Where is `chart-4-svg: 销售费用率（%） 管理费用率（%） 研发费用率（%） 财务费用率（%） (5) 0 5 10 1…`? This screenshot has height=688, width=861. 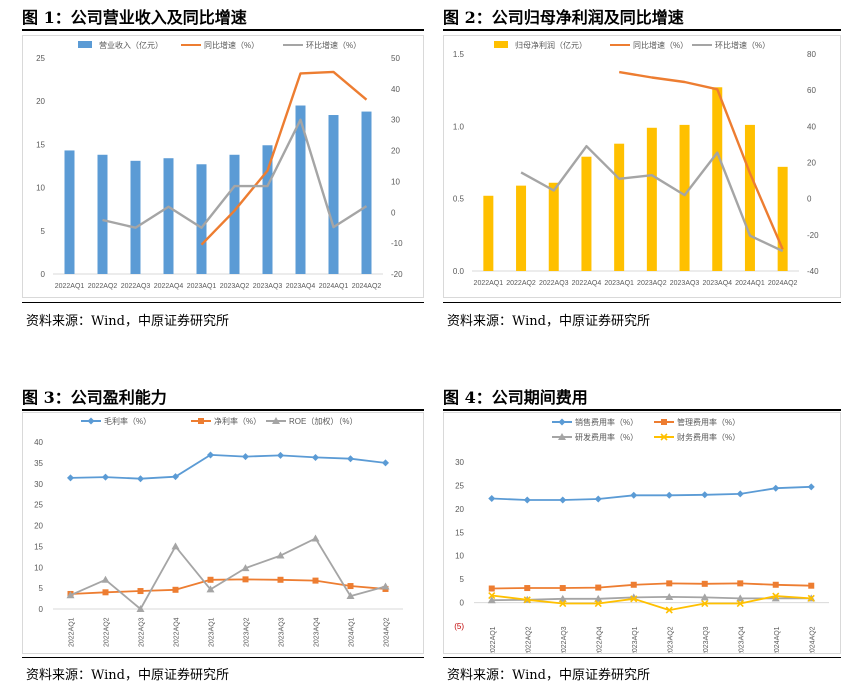 chart-4-svg: 销售费用率（%） 管理费用率（%） 研发费用率（%） 财务费用率（%） (5) 0 5 10 1… is located at coordinates (641, 535).